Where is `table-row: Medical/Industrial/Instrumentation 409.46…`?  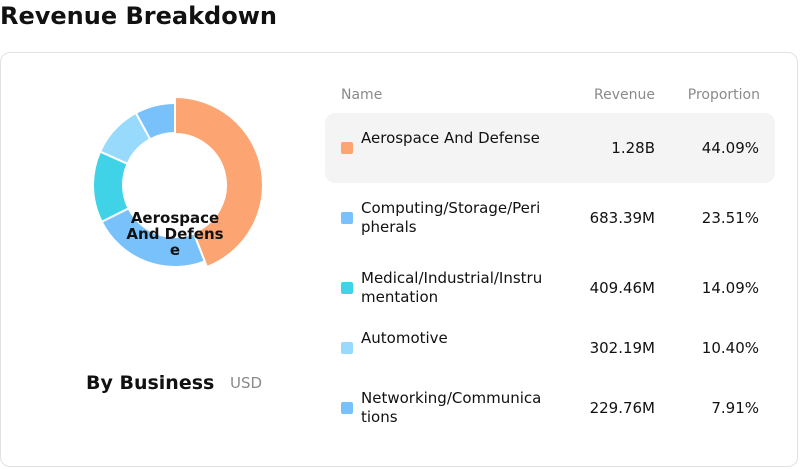
table-row: Medical/Industrial/Instrumentation 409.46… is located at coordinates (550, 288).